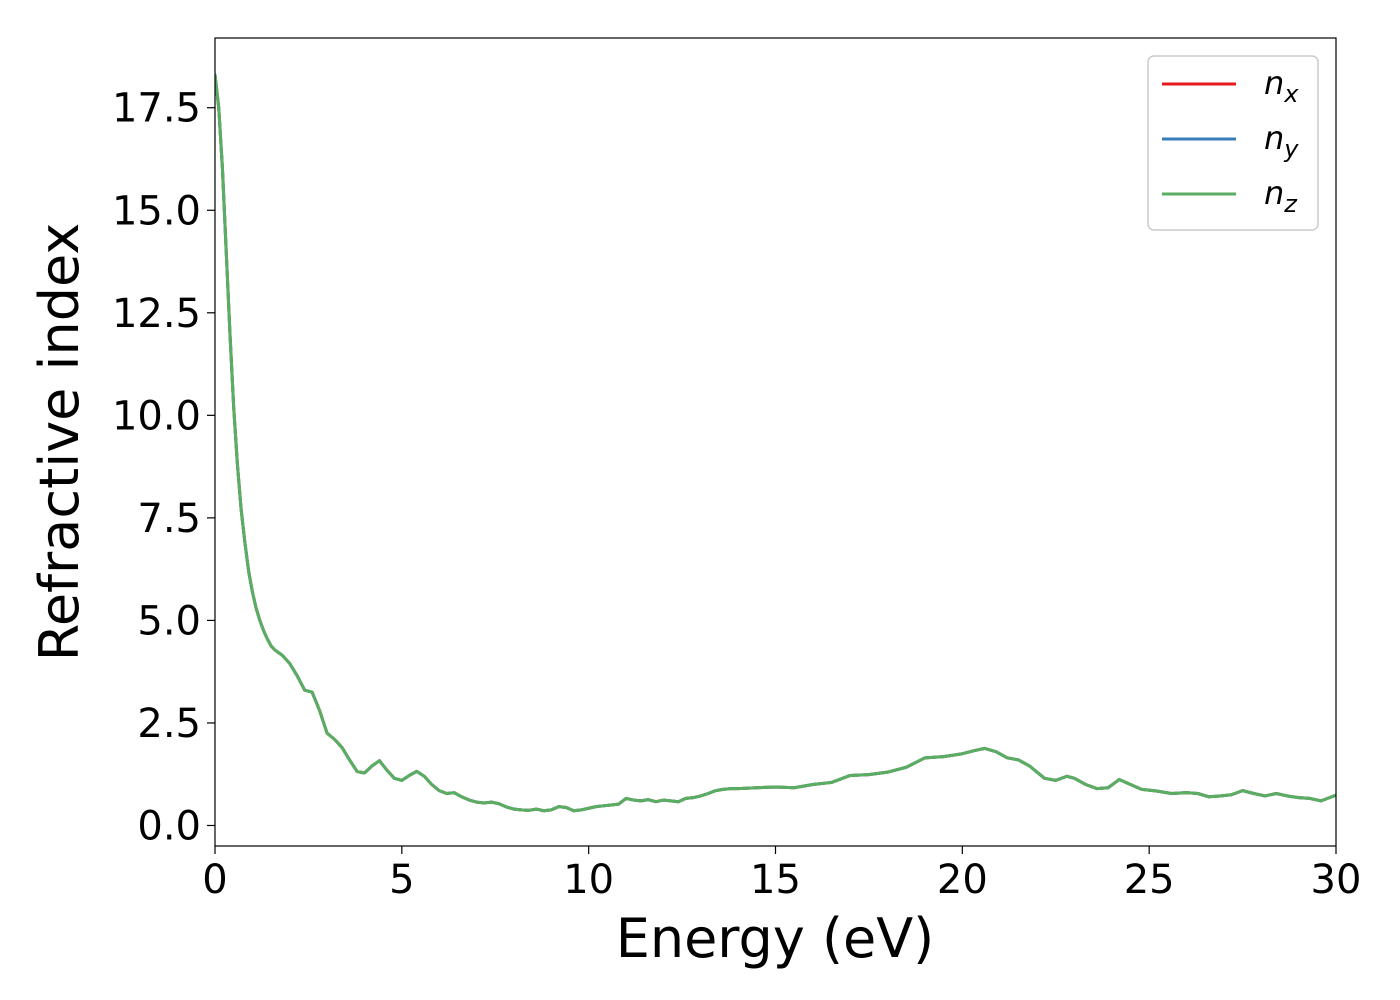 This screenshot has height=1000, width=1400. Describe the element at coordinates (775, 938) in the screenshot. I see `x-axis-title: Energy (eV)` at that location.